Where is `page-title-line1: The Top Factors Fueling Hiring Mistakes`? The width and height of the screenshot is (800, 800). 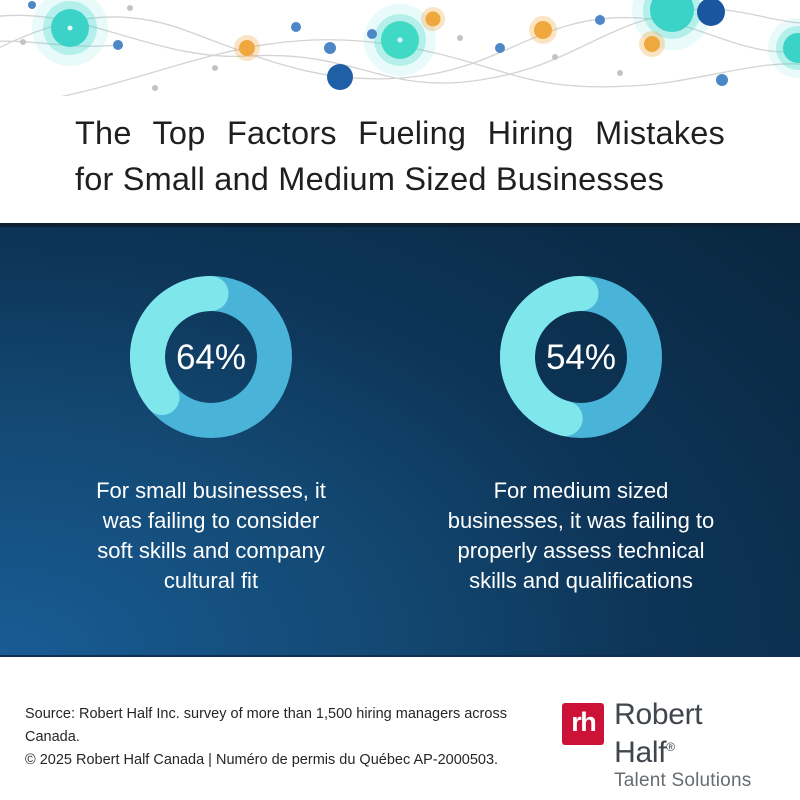 page-title-line1: The Top Factors Fueling Hiring Mistakes is located at coordinates (400, 133).